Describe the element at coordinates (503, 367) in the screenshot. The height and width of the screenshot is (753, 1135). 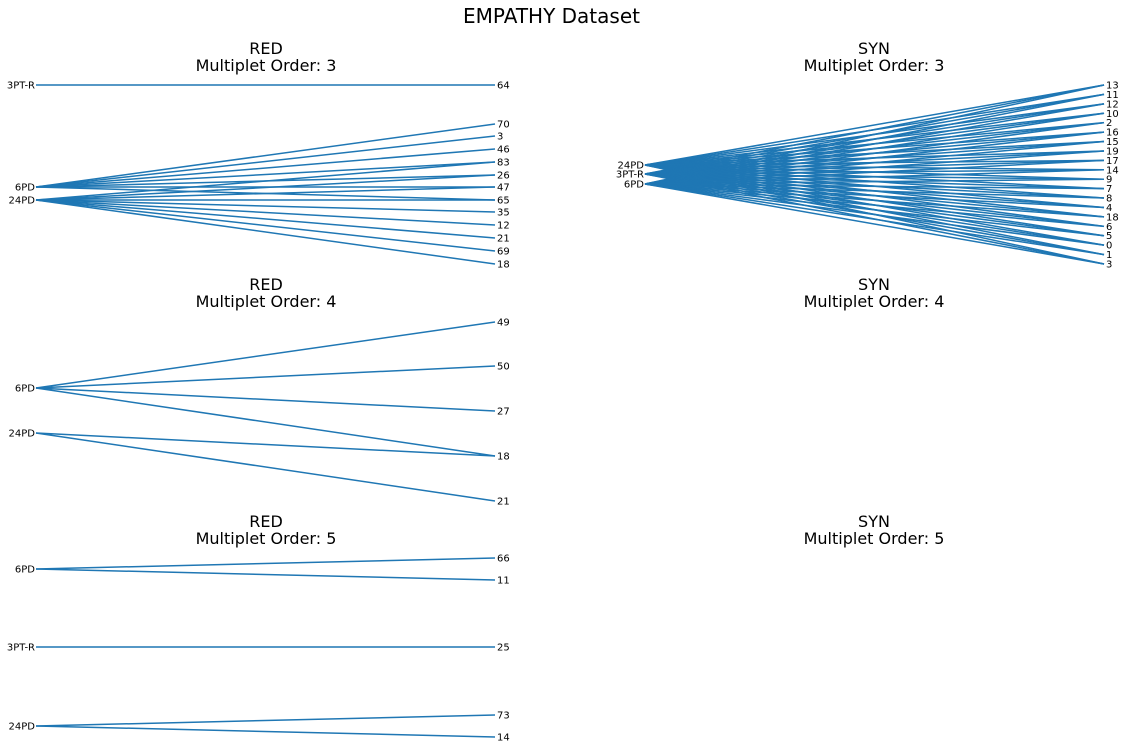
I see `target-node-label: 50` at that location.